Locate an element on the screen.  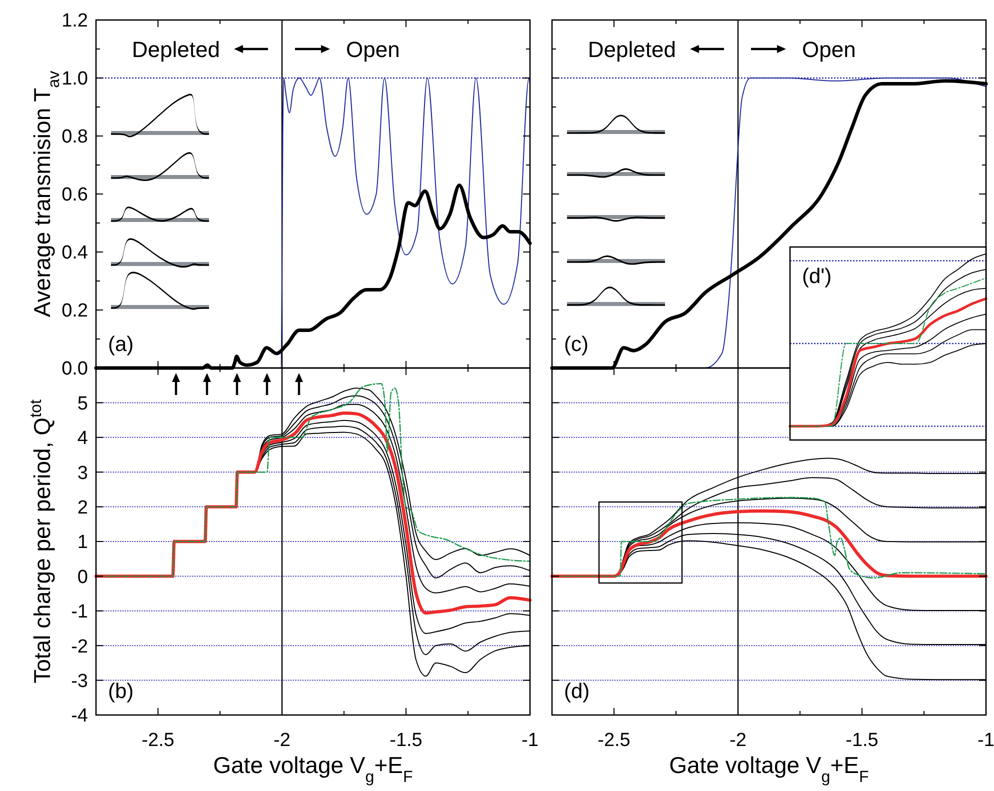
y-tick-label: -3 is located at coordinates (79, 681).